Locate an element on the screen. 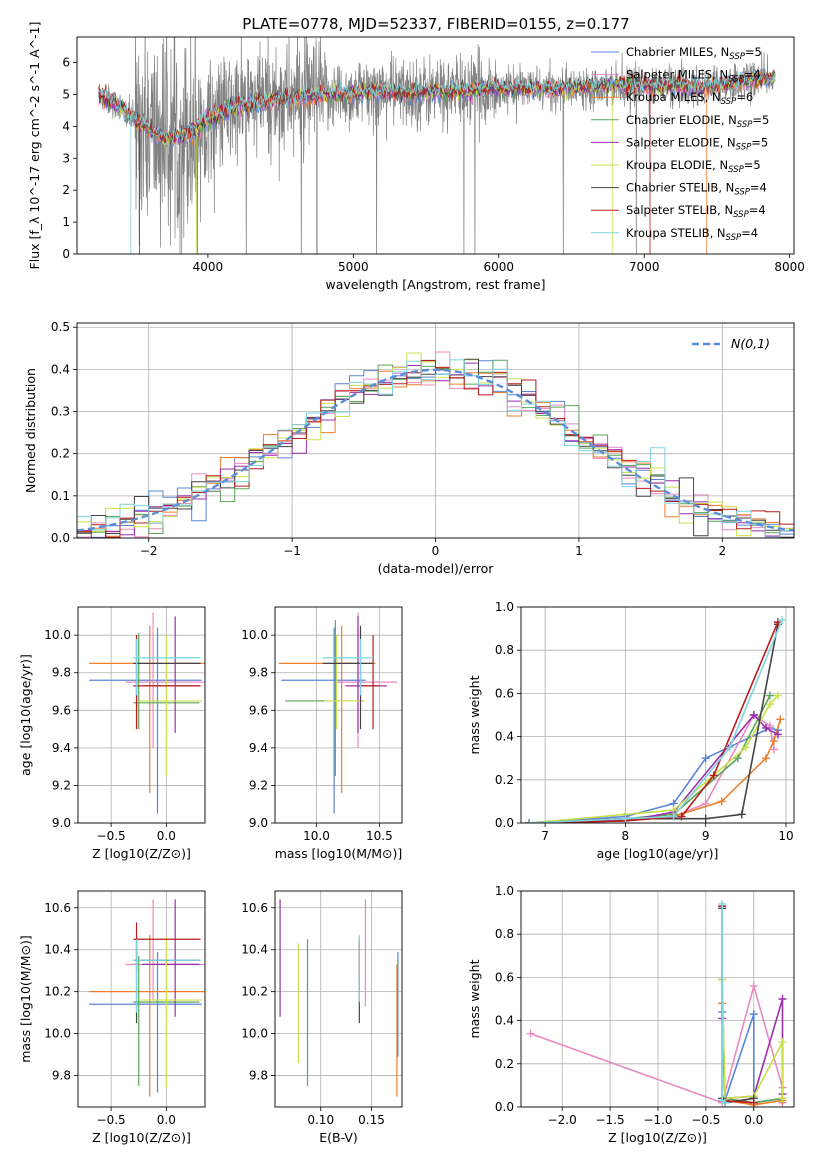 The height and width of the screenshot is (1170, 819). errorbar-chabrier-miles is located at coordinates (145, 720).